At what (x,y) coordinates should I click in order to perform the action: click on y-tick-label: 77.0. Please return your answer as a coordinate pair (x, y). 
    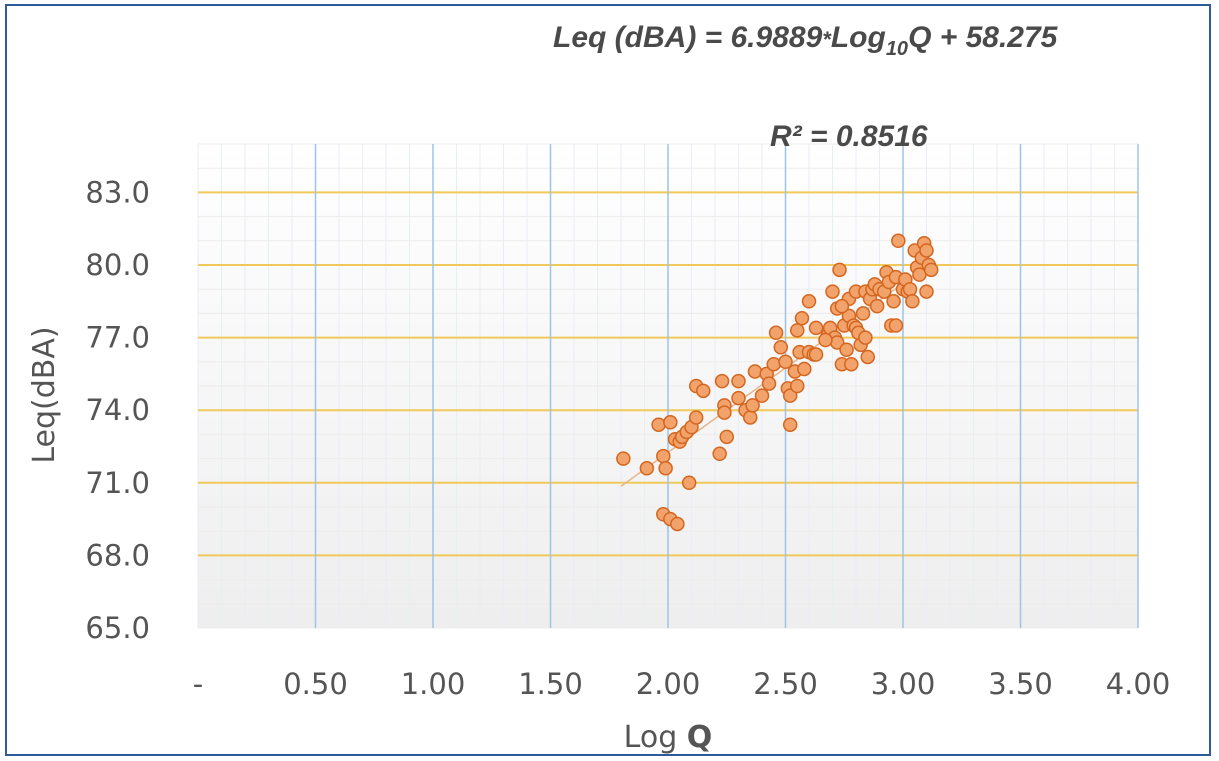
    Looking at the image, I should click on (117, 338).